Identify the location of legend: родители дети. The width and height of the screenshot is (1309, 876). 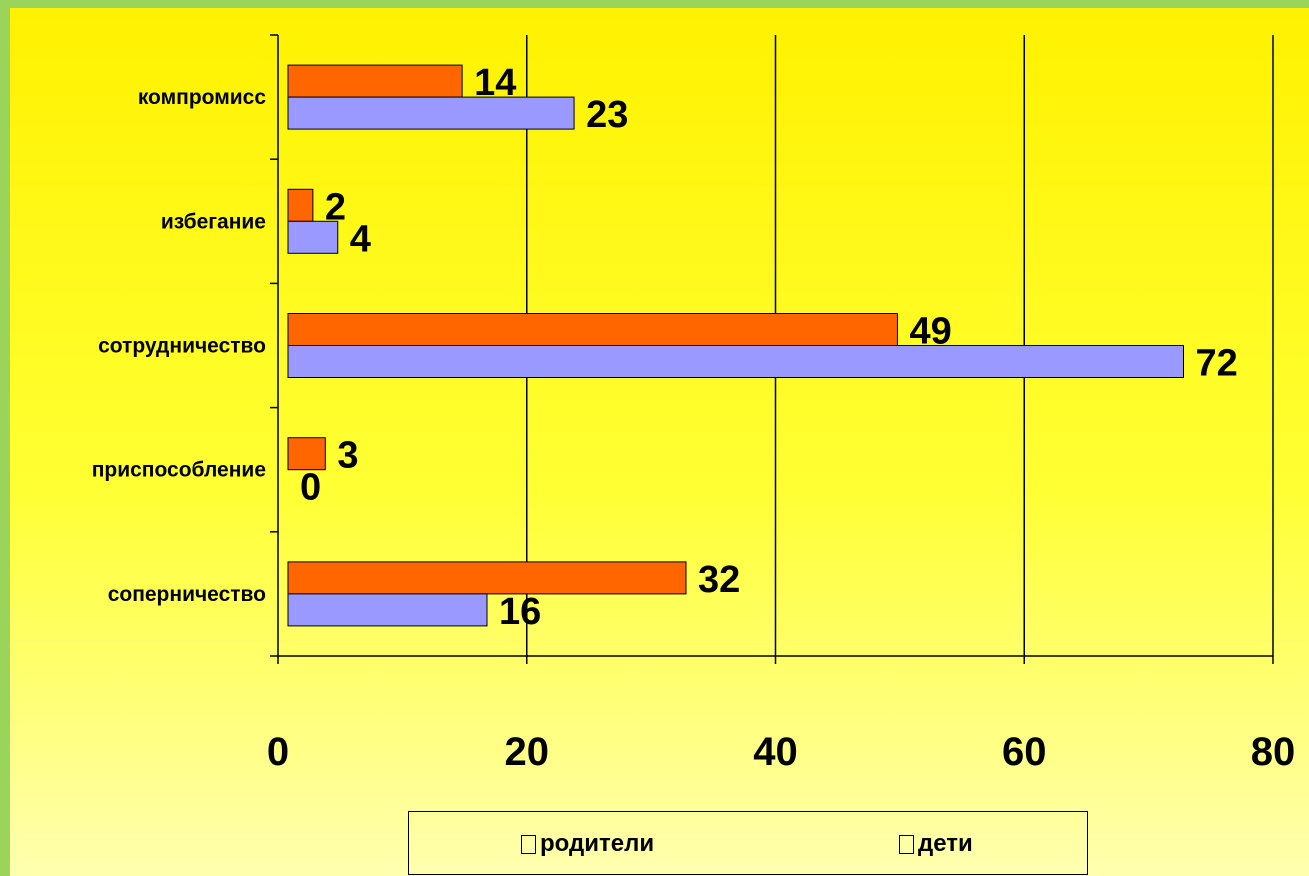
(748, 843).